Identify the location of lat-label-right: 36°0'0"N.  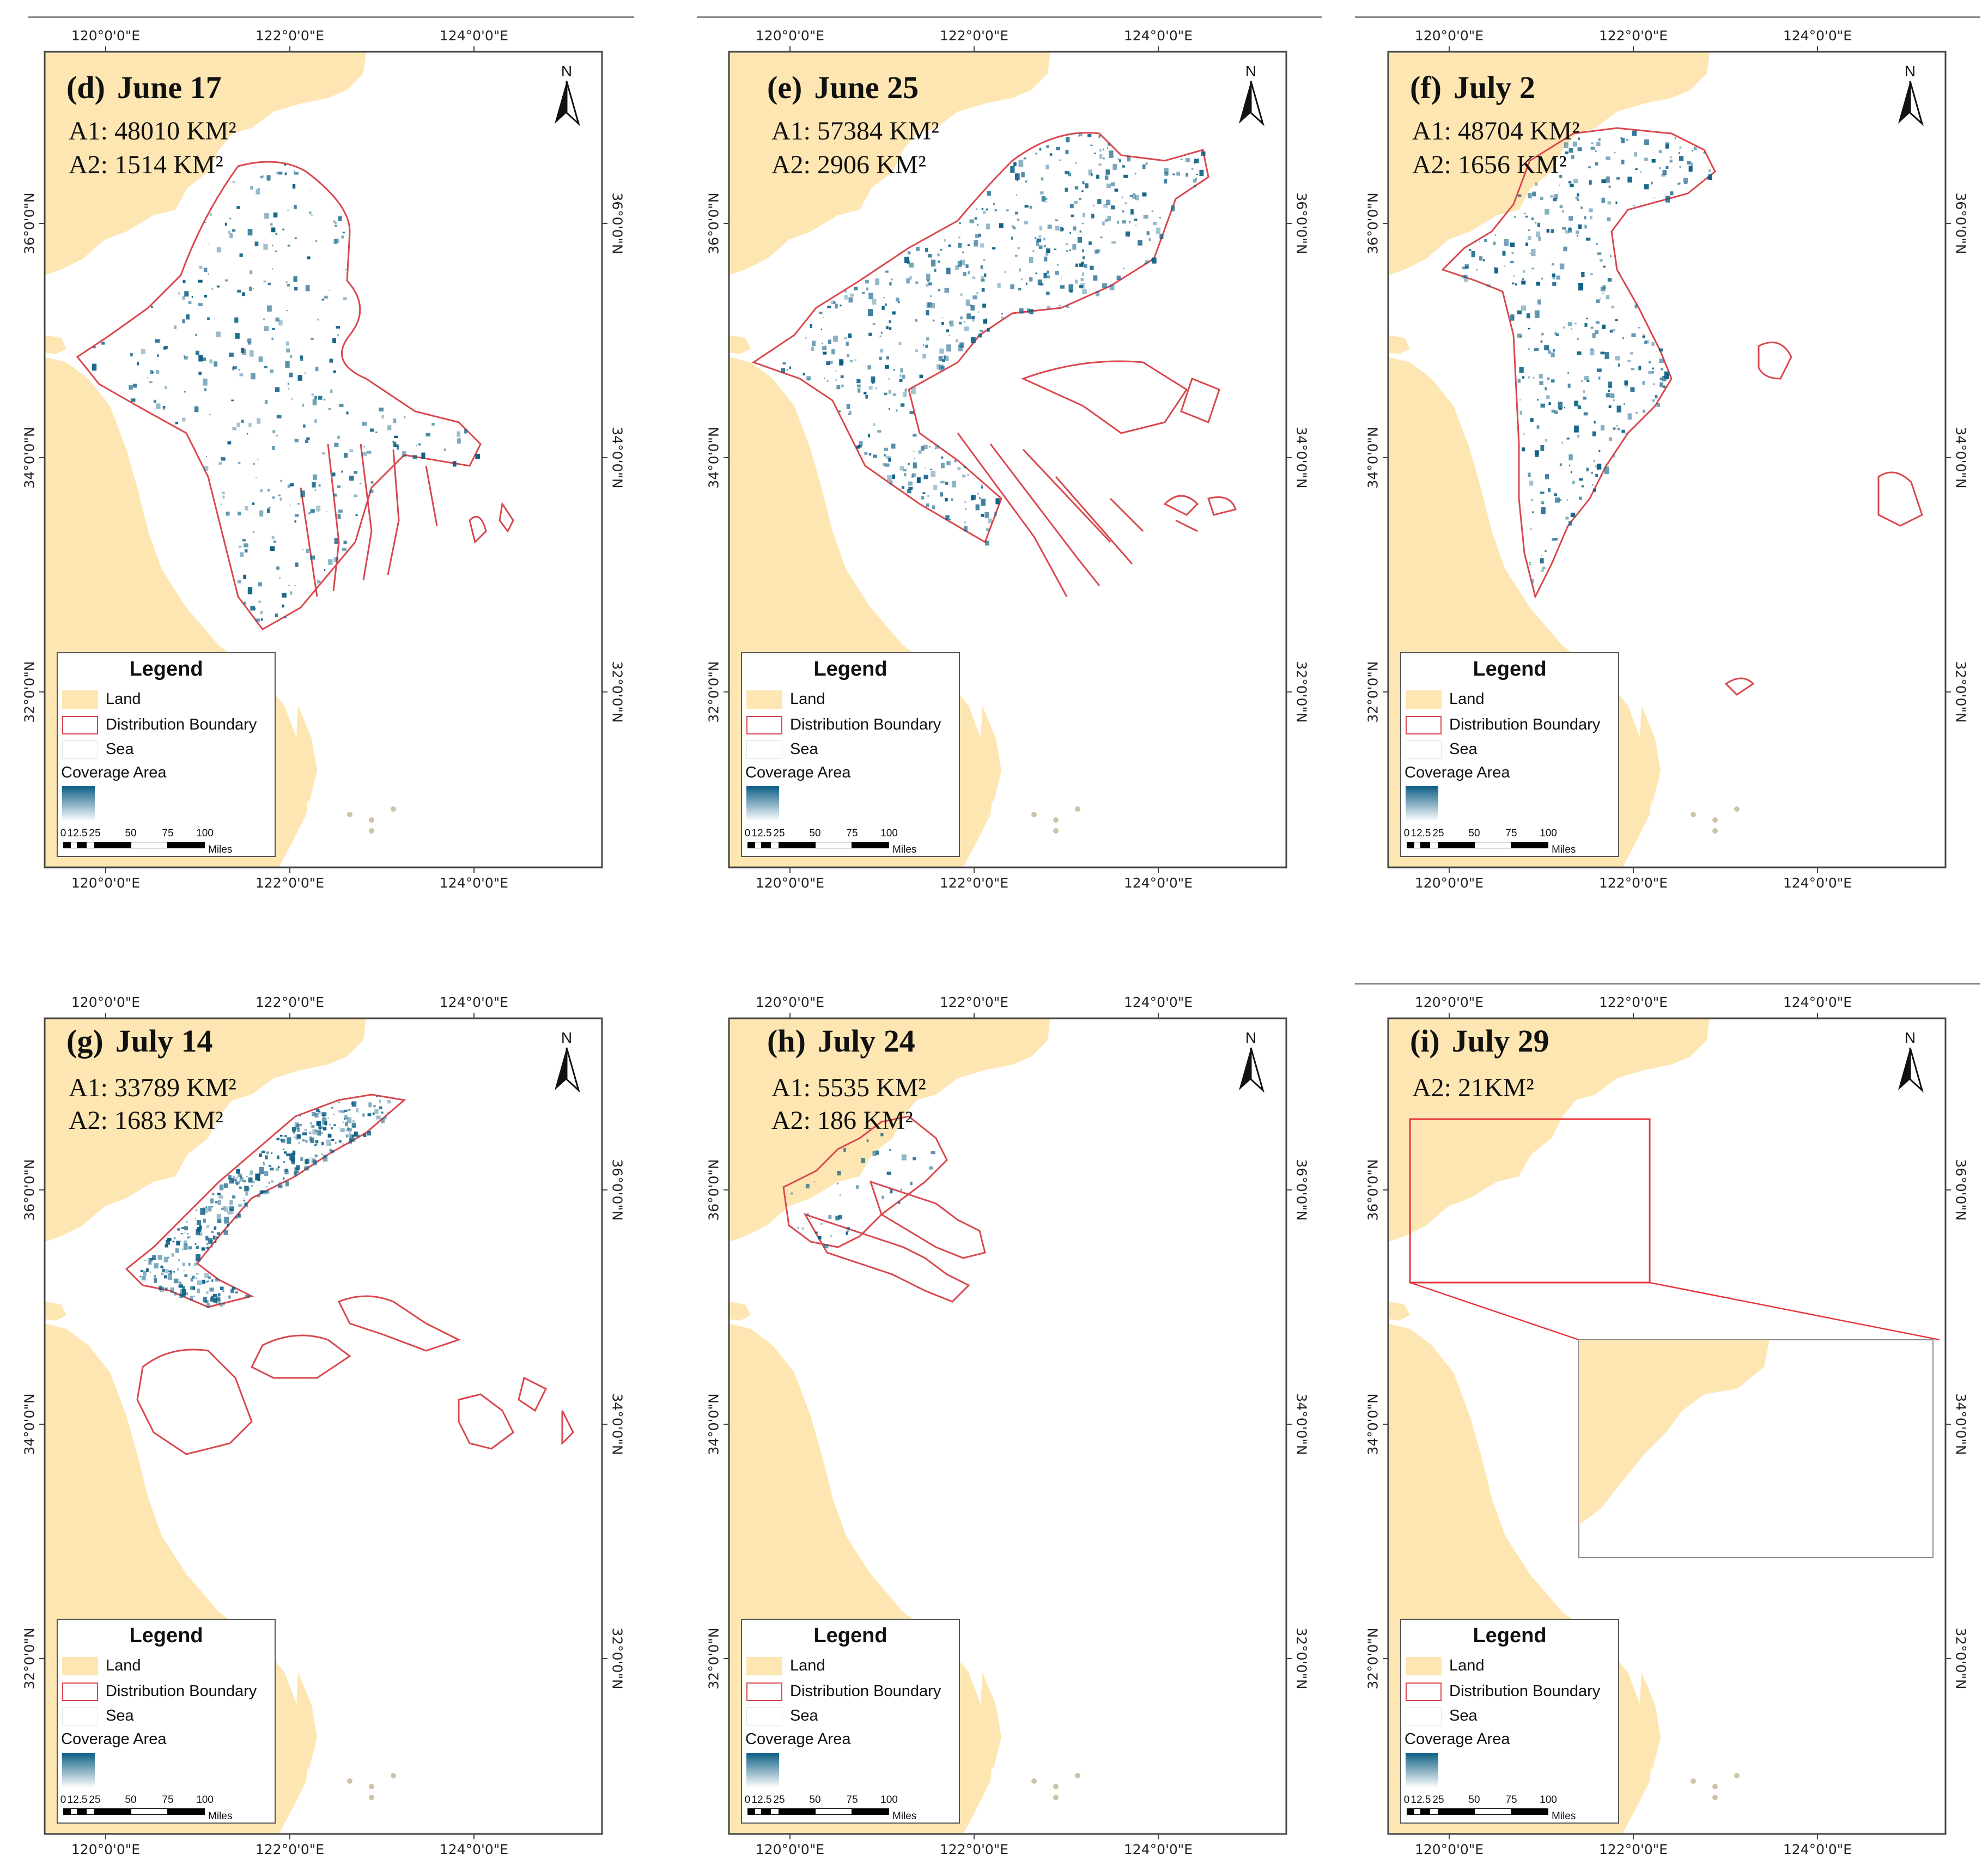
(617, 1190).